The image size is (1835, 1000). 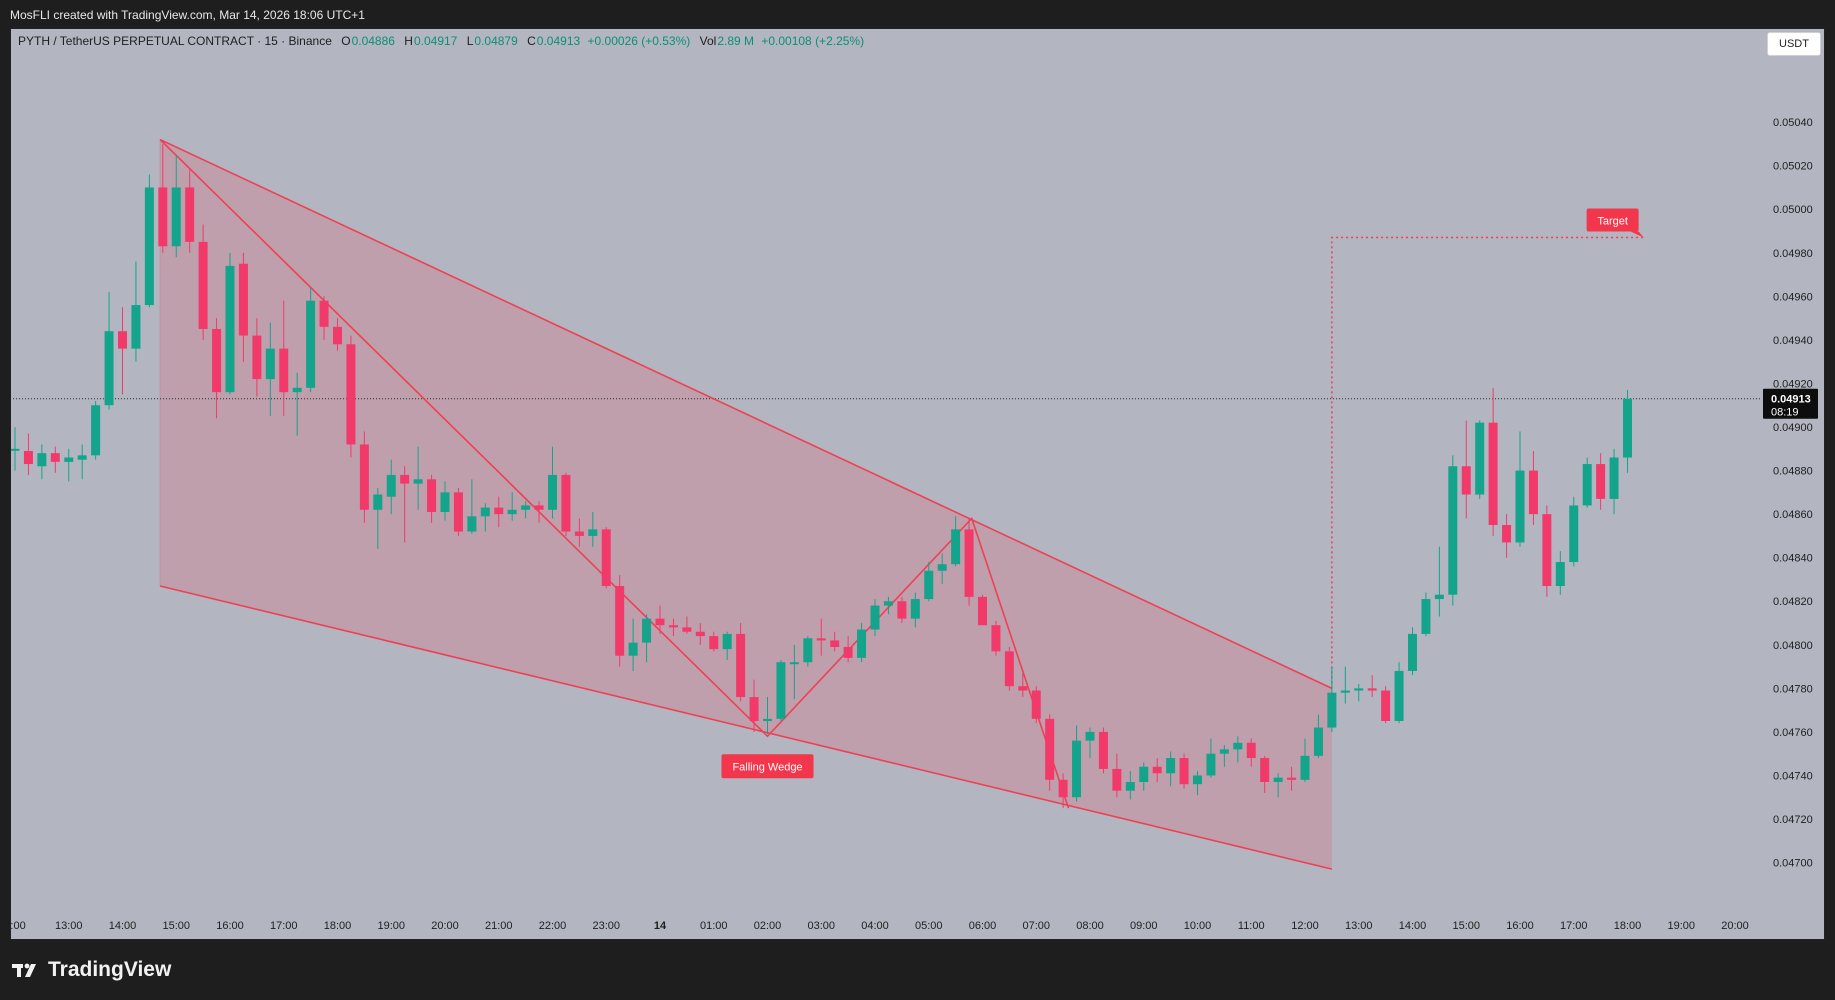 I want to click on time-tick-label: 19:00, so click(x=1681, y=926).